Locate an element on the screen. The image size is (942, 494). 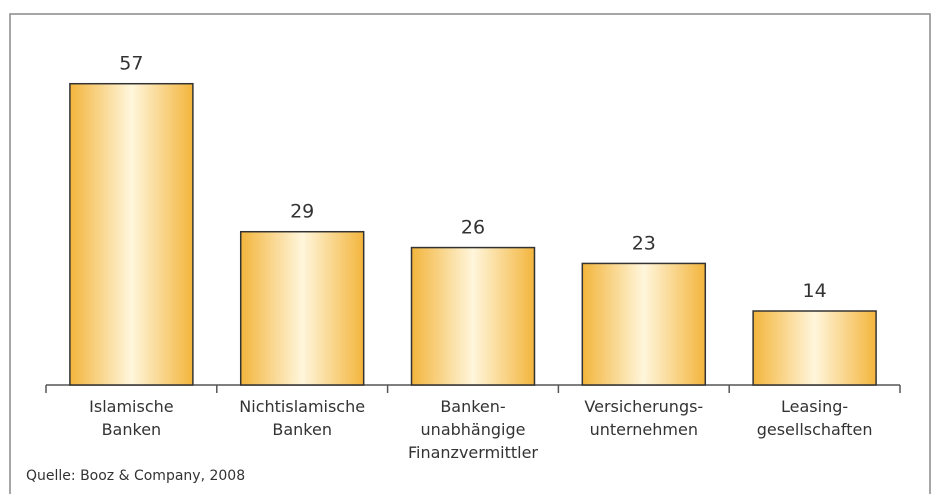
value-label: 29 is located at coordinates (302, 212).